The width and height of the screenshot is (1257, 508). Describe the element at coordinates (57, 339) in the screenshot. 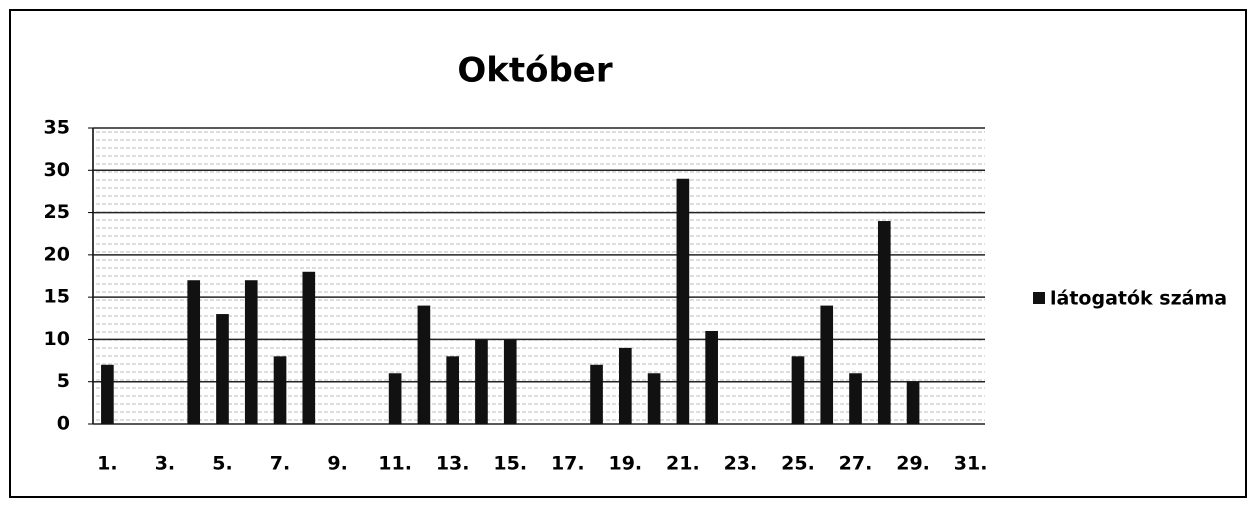

I see `y-tick-label: 10` at that location.